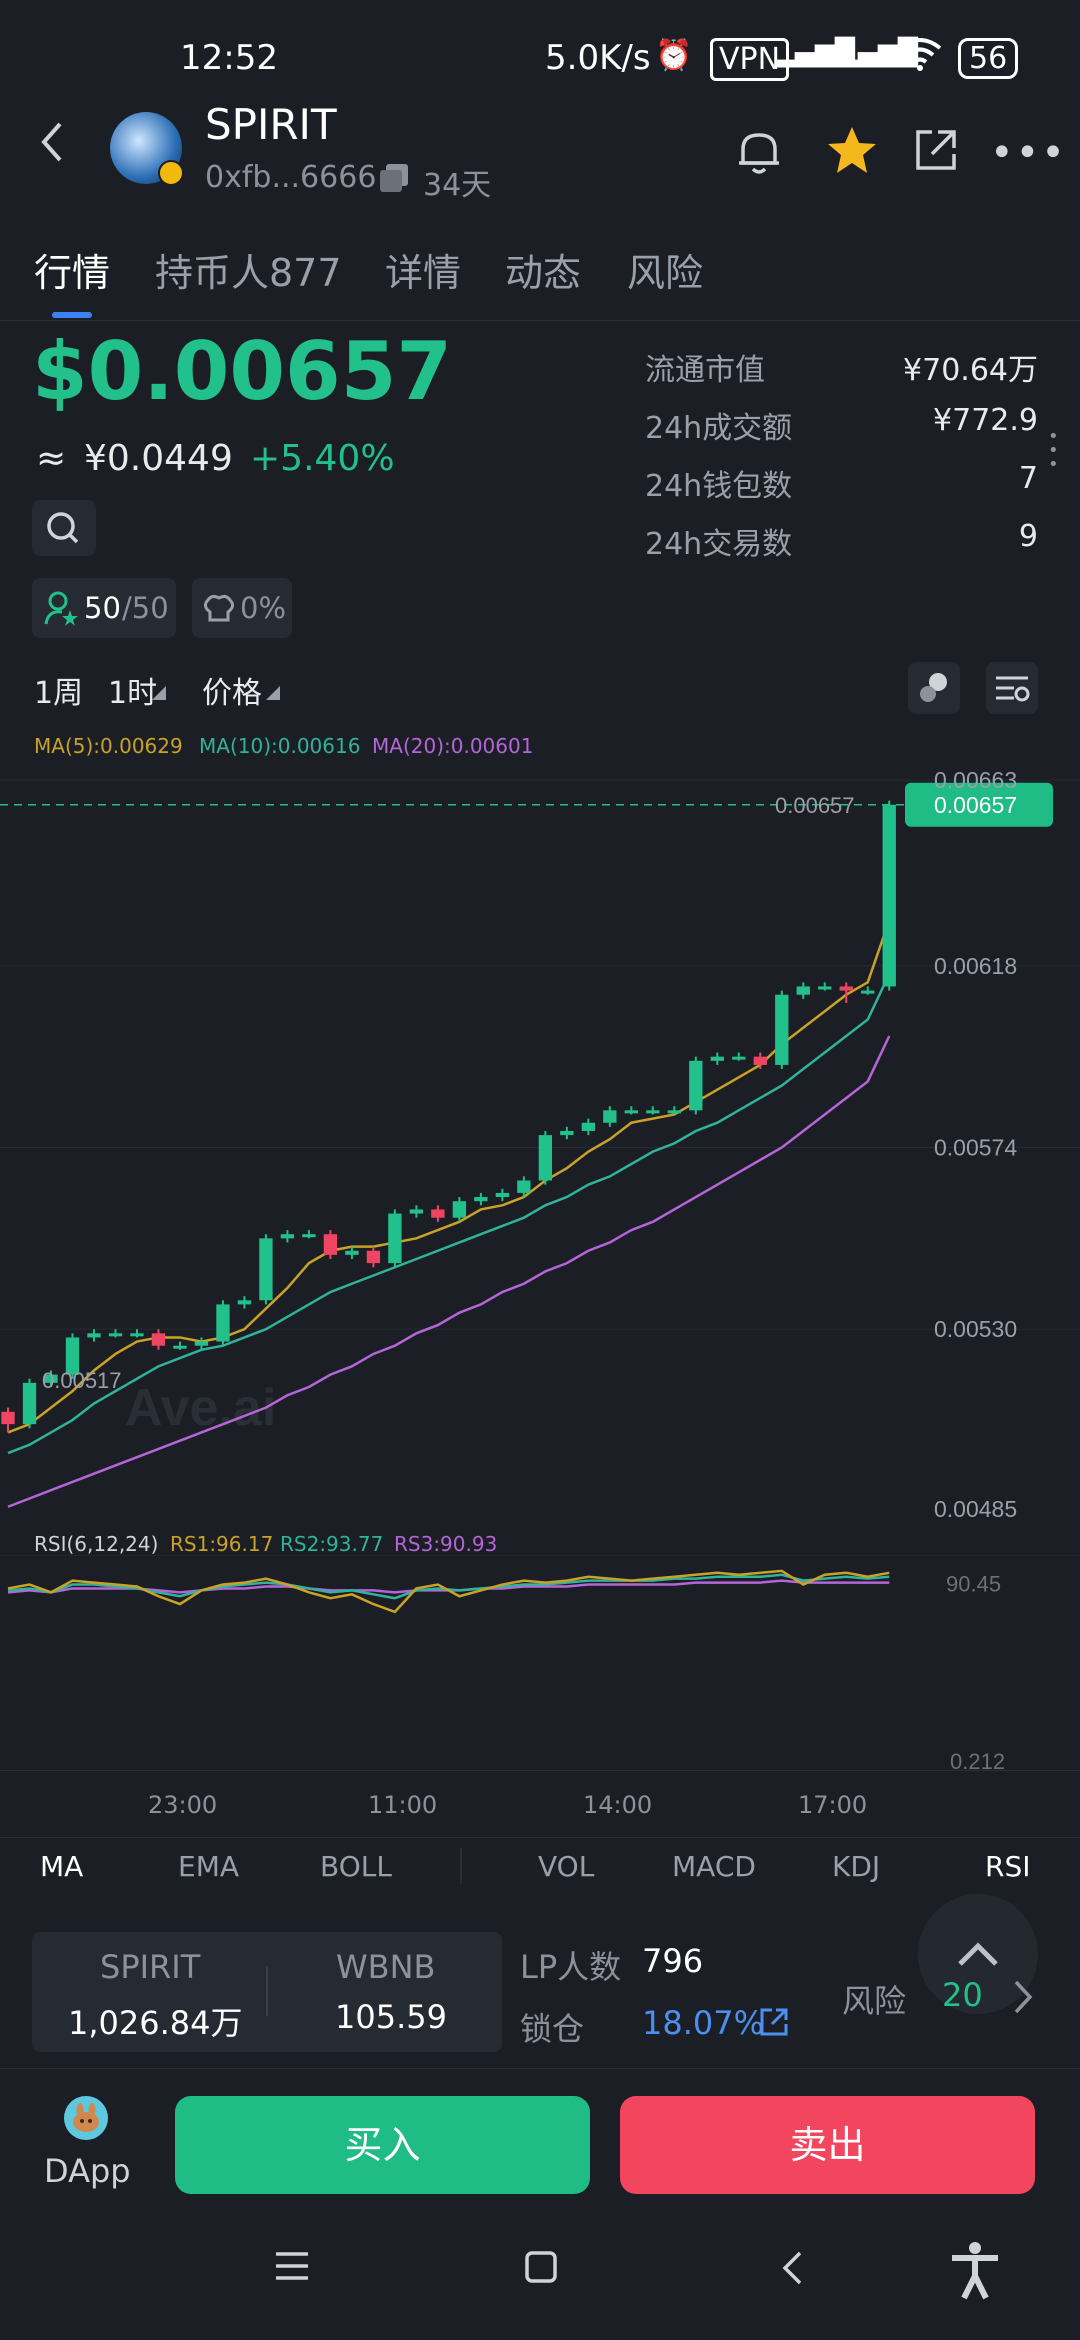 This screenshot has height=2340, width=1080. I want to click on scroll-top-button, so click(978, 1954).